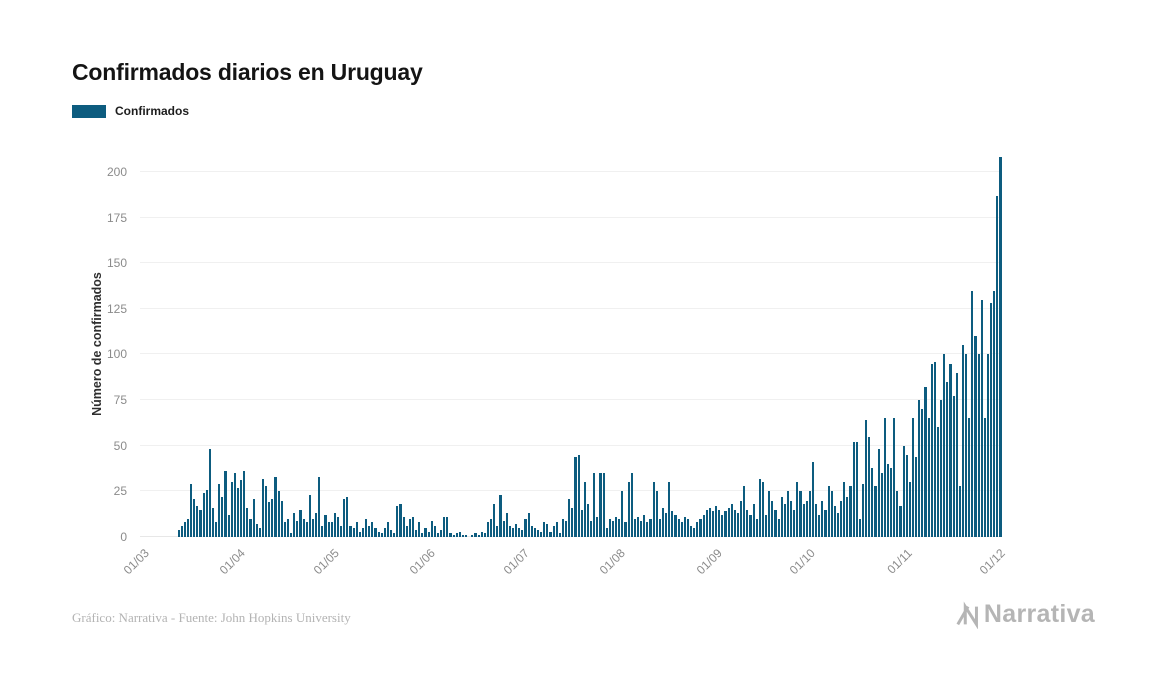  I want to click on legend-item: Confirmados, so click(130, 111).